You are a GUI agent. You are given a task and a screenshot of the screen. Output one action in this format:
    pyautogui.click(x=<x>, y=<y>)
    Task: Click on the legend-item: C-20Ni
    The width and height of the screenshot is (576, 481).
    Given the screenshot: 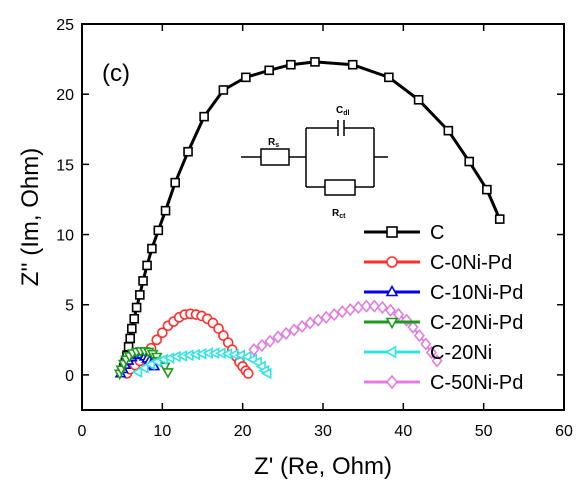 What is the action you would take?
    pyautogui.click(x=428, y=353)
    